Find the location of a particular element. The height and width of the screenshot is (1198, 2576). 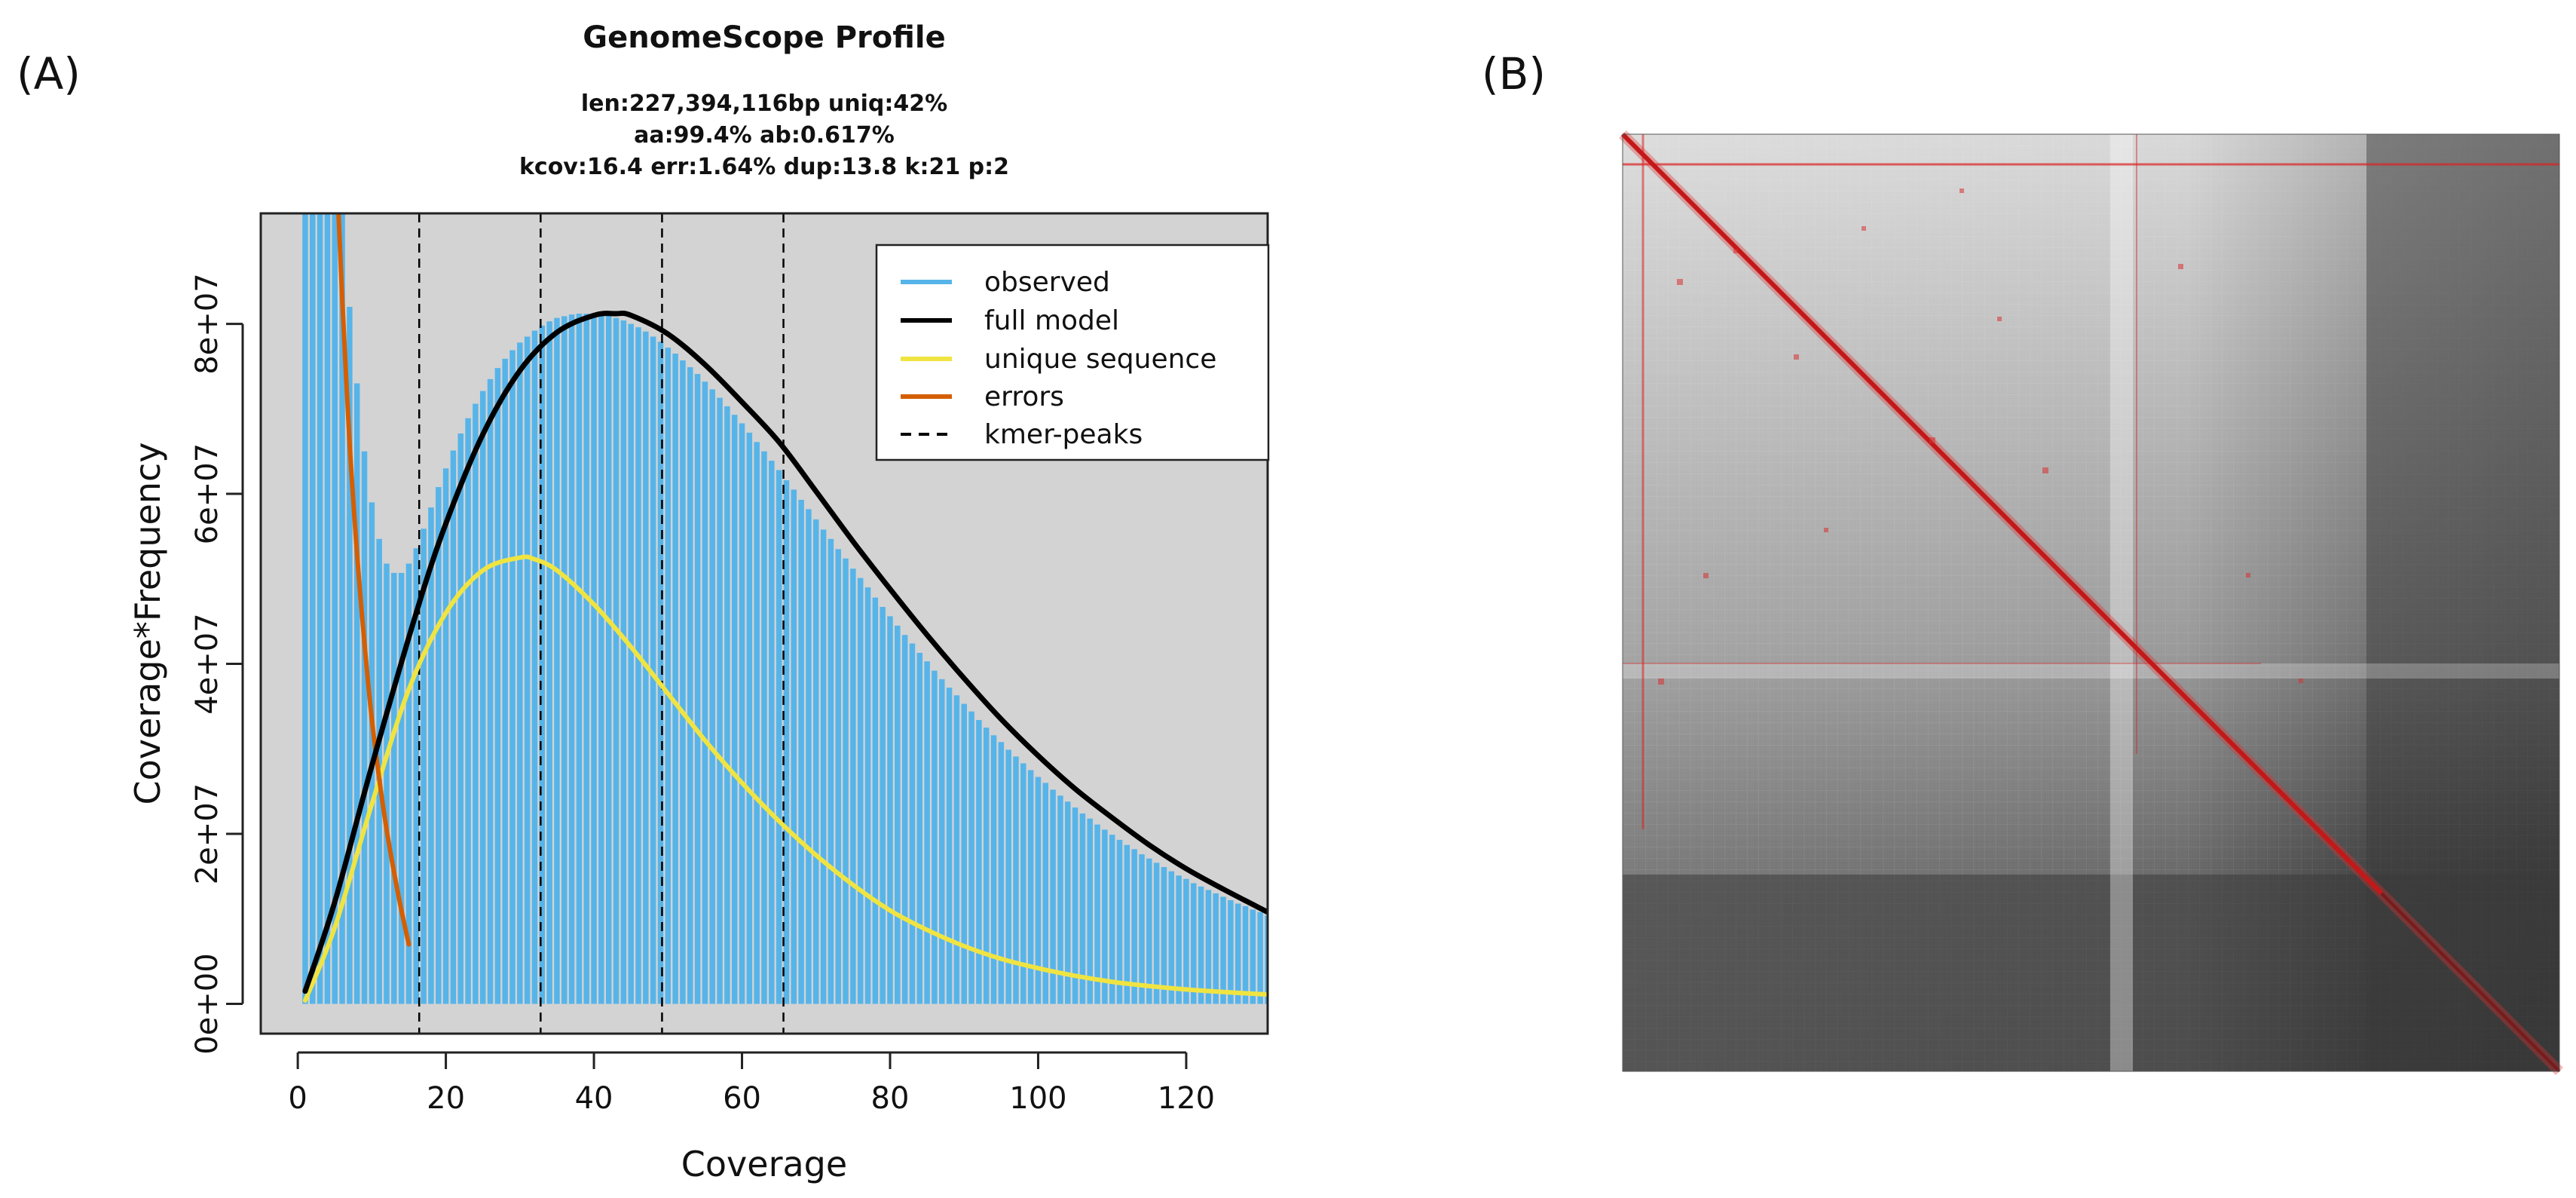

y-axis-label: Coverage*Frequency is located at coordinates (147, 623).